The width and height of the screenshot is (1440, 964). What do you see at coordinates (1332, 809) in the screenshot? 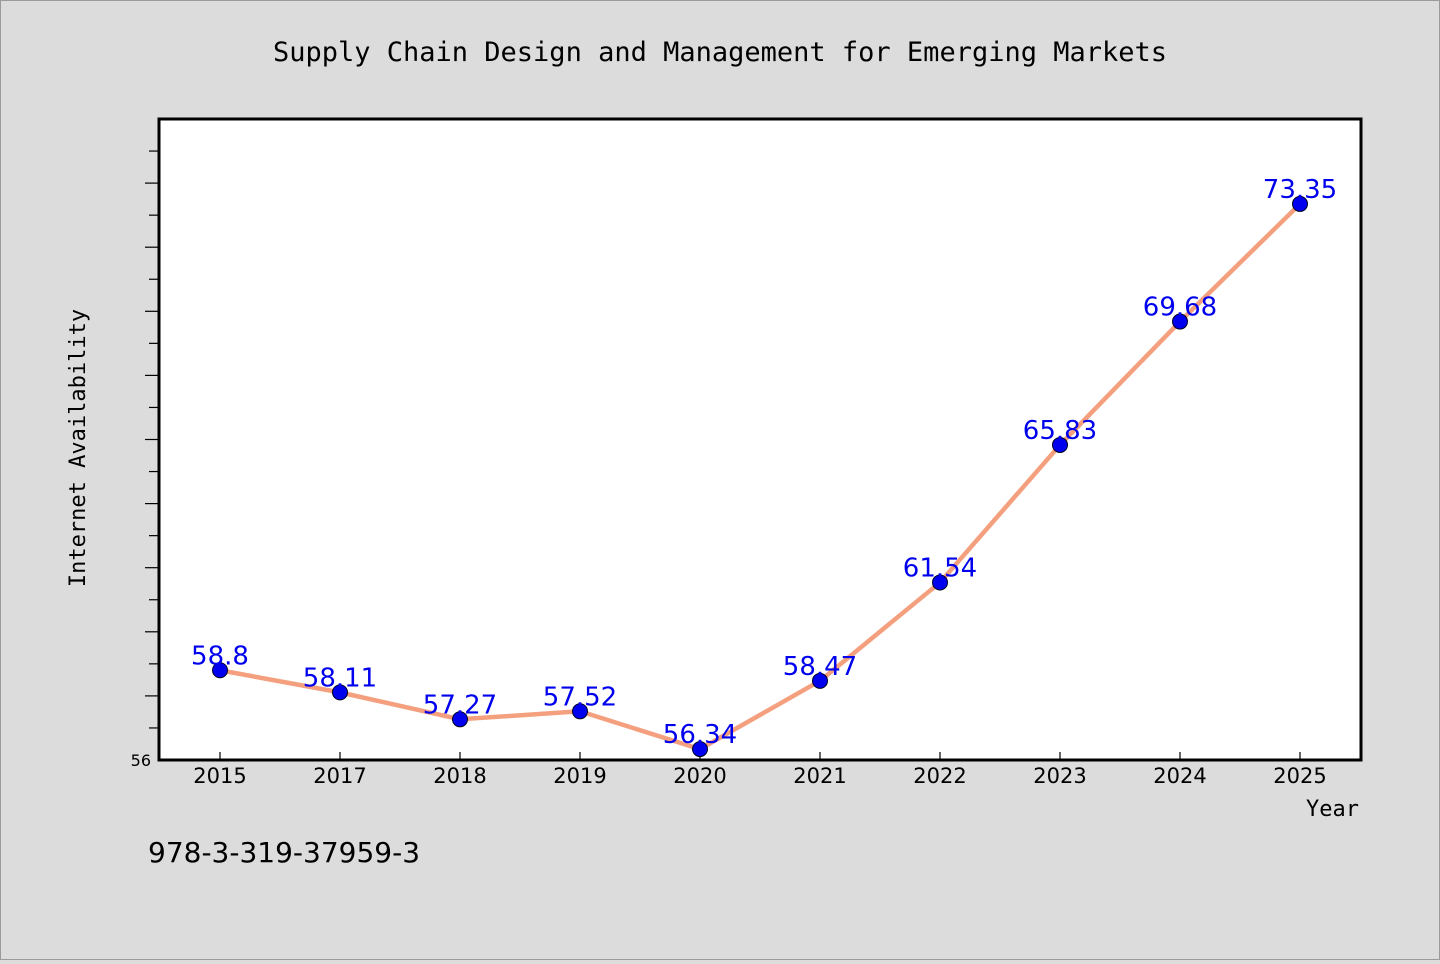
I see `x-axis-title: Year` at bounding box center [1332, 809].